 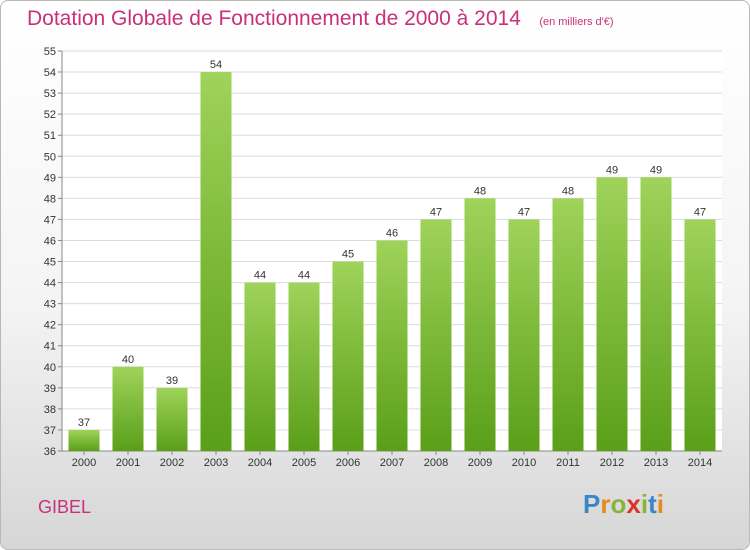 What do you see at coordinates (612, 314) in the screenshot?
I see `bar-2012` at bounding box center [612, 314].